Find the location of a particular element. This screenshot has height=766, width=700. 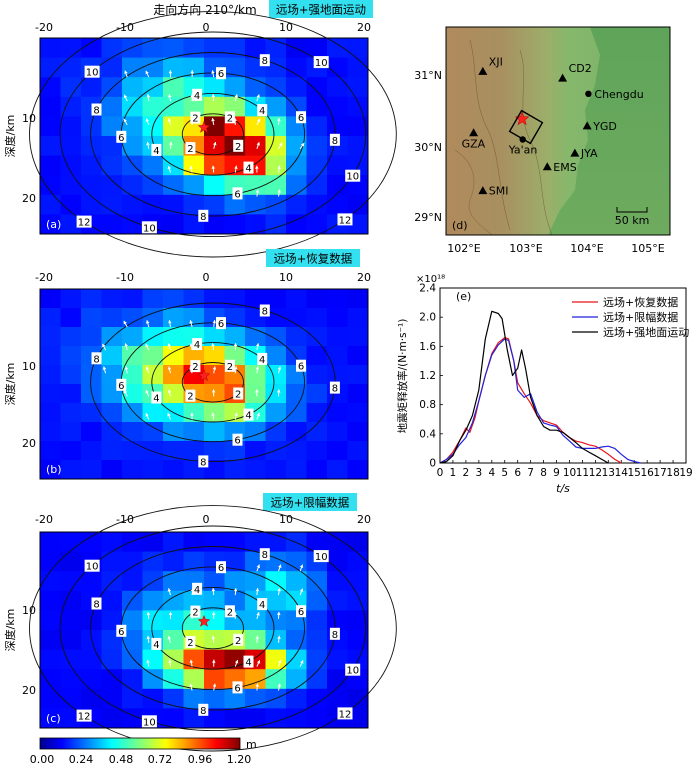

contour-label: 10 is located at coordinates (92, 567).